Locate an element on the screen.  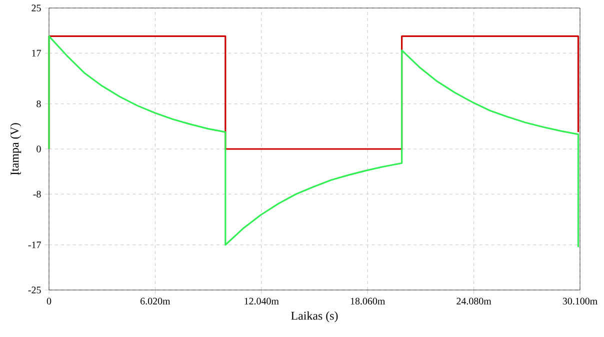
x-tick-label: 12.040m is located at coordinates (261, 301).